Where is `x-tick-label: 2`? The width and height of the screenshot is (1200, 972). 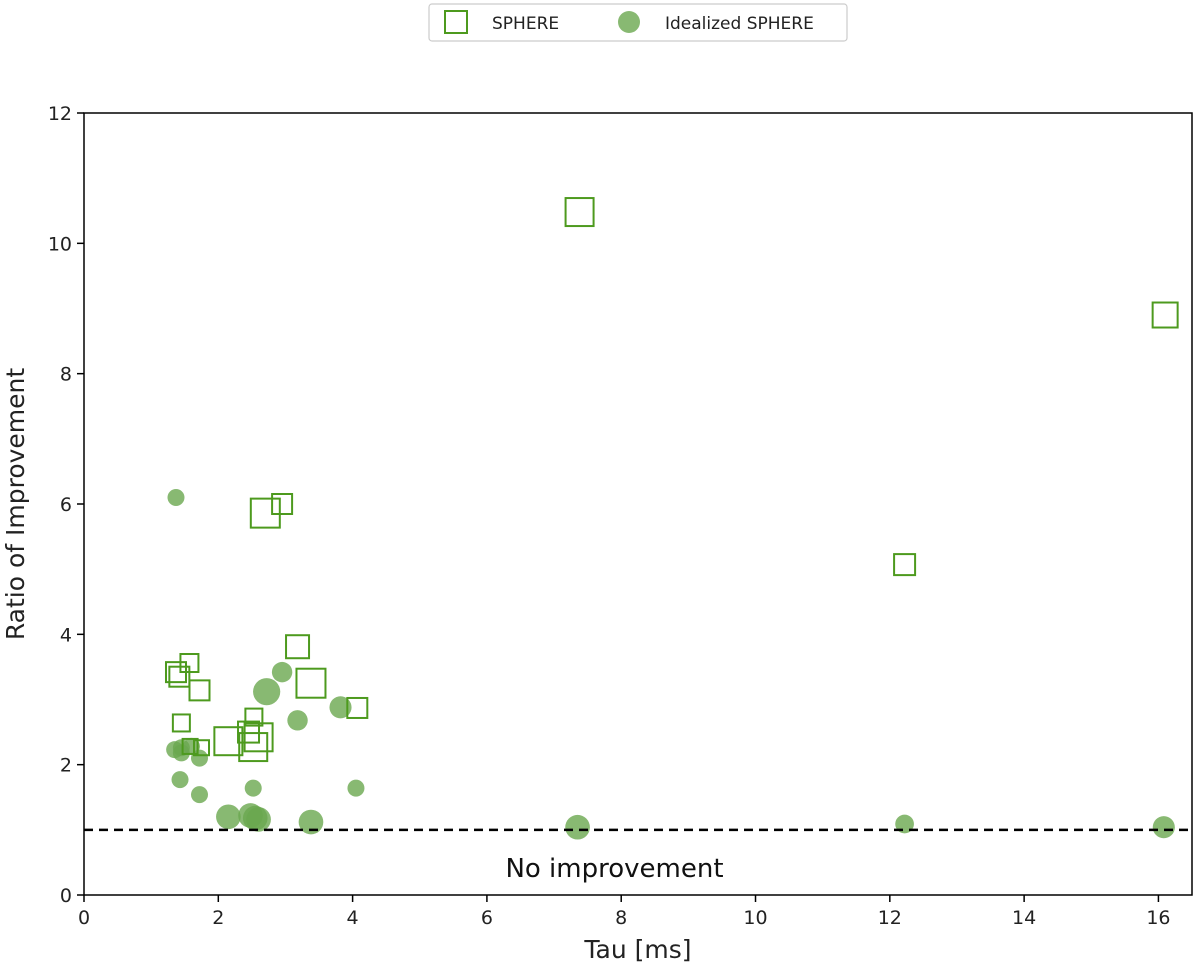
x-tick-label: 2 is located at coordinates (218, 918).